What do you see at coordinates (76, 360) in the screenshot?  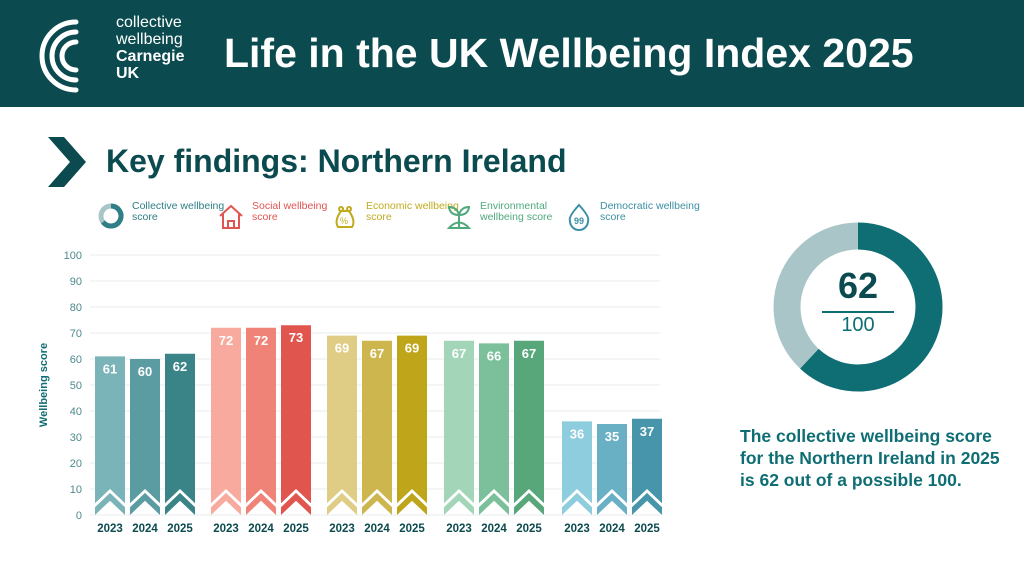 I see `y-tick-label: 60` at bounding box center [76, 360].